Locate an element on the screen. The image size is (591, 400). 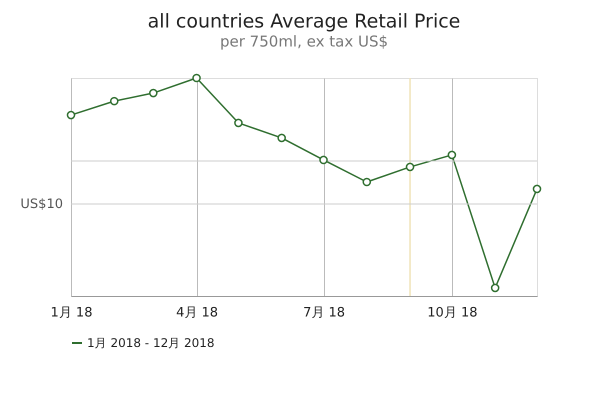
x-tick-label: 7月 18 is located at coordinates (324, 313).